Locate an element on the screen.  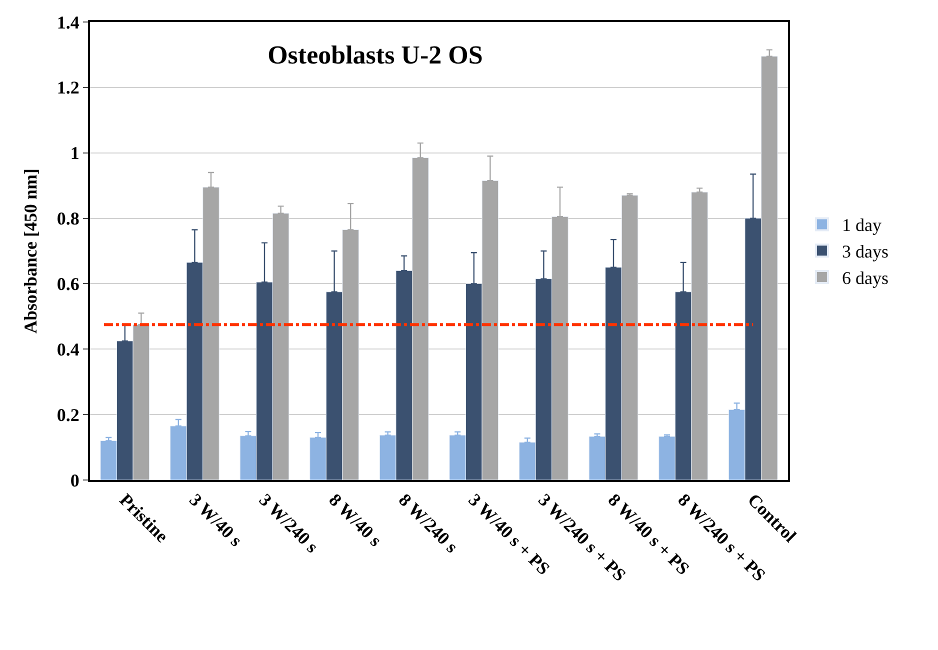
y-tick-label: 0.2 is located at coordinates (68, 414).